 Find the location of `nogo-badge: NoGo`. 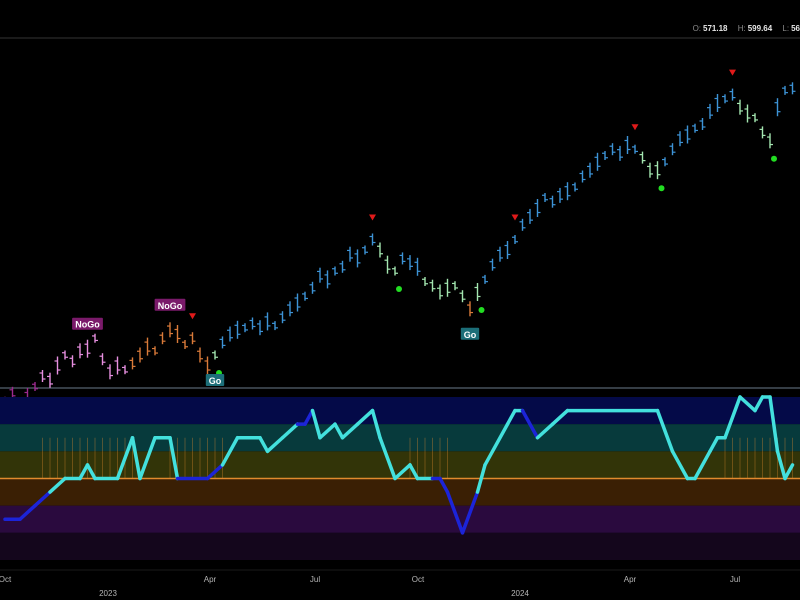

nogo-badge: NoGo is located at coordinates (170, 304).